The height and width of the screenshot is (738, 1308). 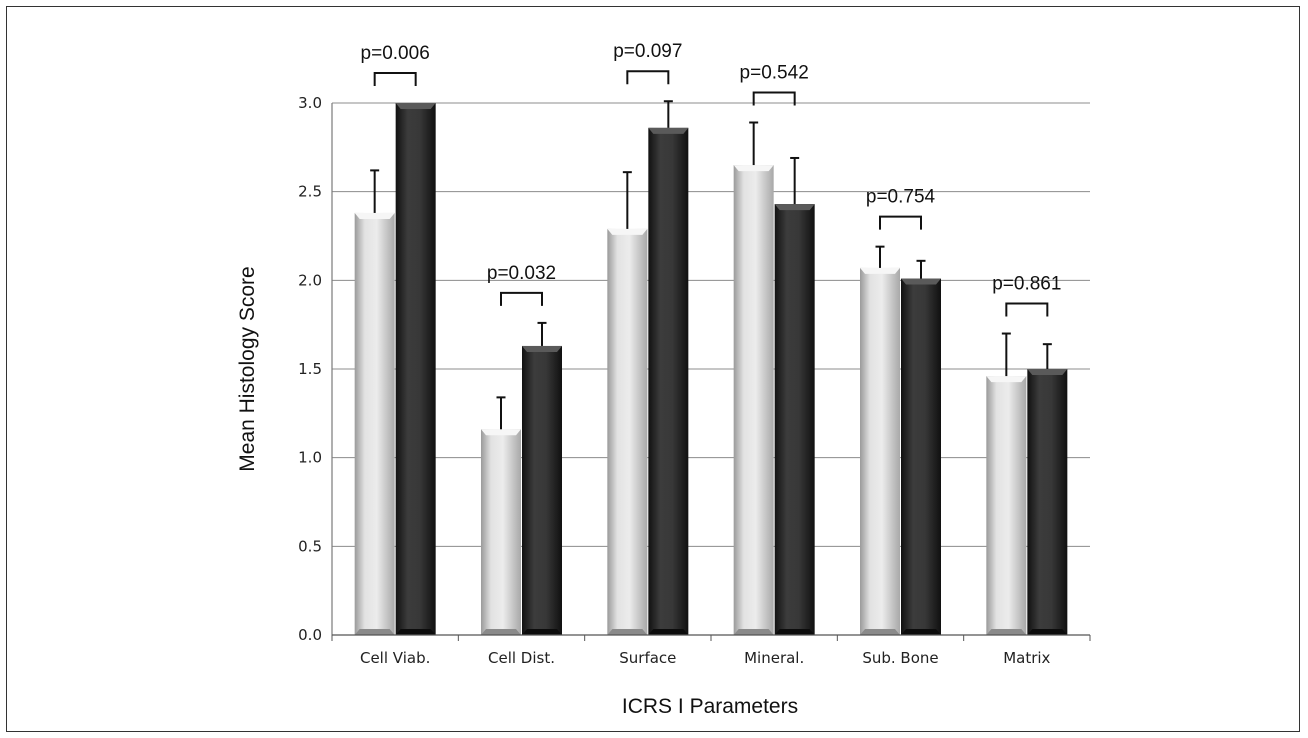 I want to click on p-value-label: p=0.754, so click(x=901, y=197).